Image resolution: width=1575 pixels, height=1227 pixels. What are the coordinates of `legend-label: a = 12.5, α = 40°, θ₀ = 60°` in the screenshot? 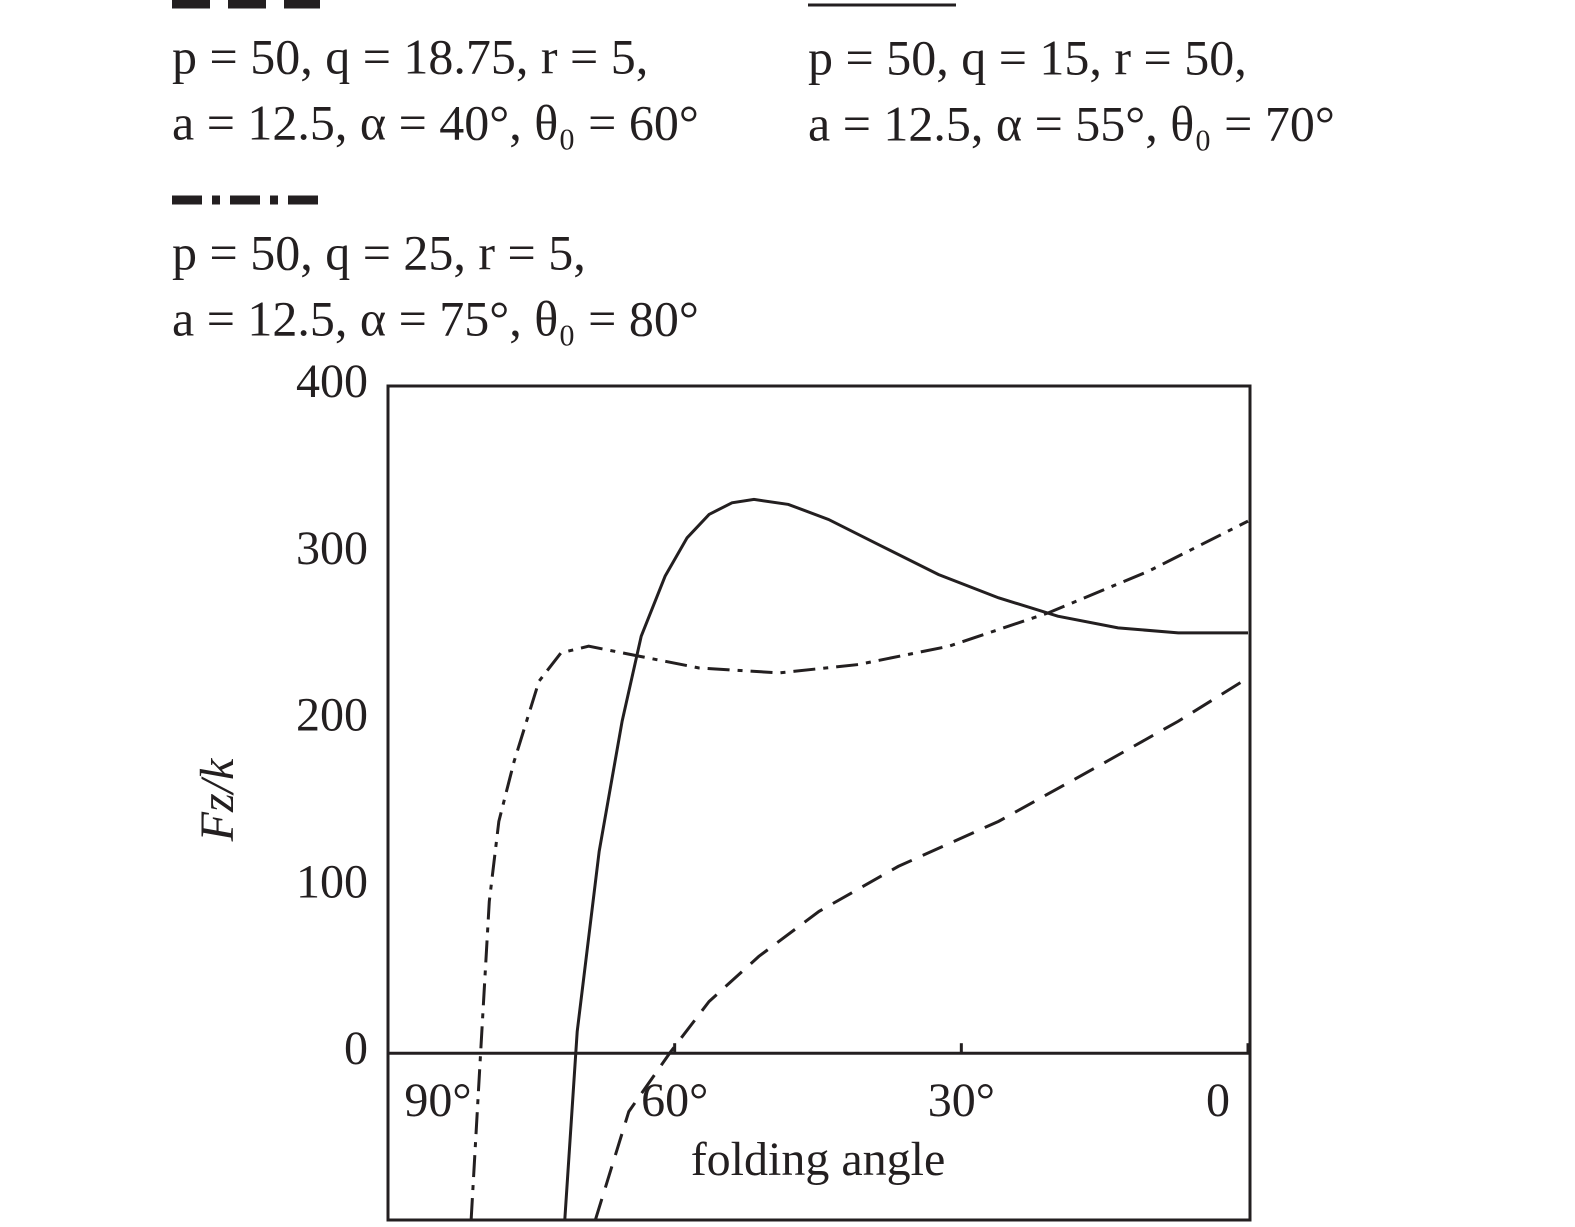 It's located at (435, 122).